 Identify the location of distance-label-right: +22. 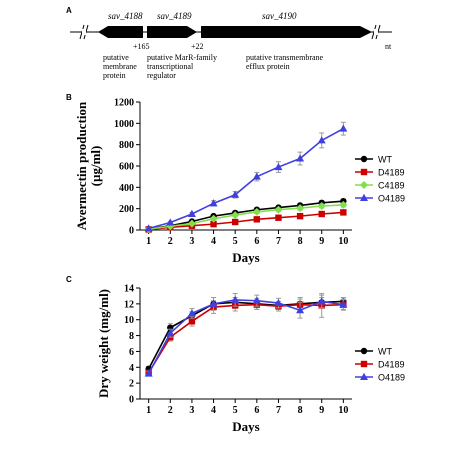
(197, 46).